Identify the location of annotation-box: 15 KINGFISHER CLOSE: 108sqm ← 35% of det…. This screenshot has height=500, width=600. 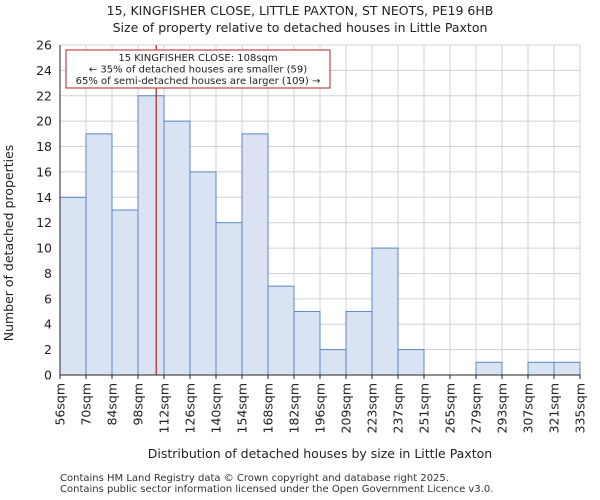
(198, 69).